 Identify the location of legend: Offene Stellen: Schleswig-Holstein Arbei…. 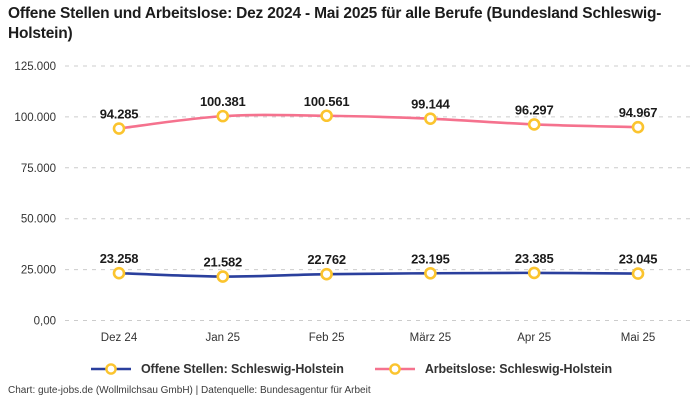
(350, 369).